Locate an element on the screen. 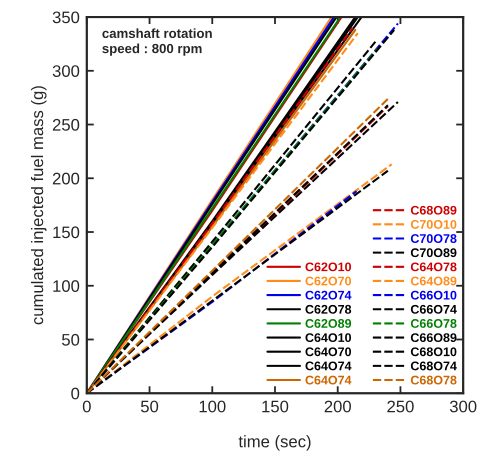 The height and width of the screenshot is (461, 477). legend-label: C64O70 is located at coordinates (328, 351).